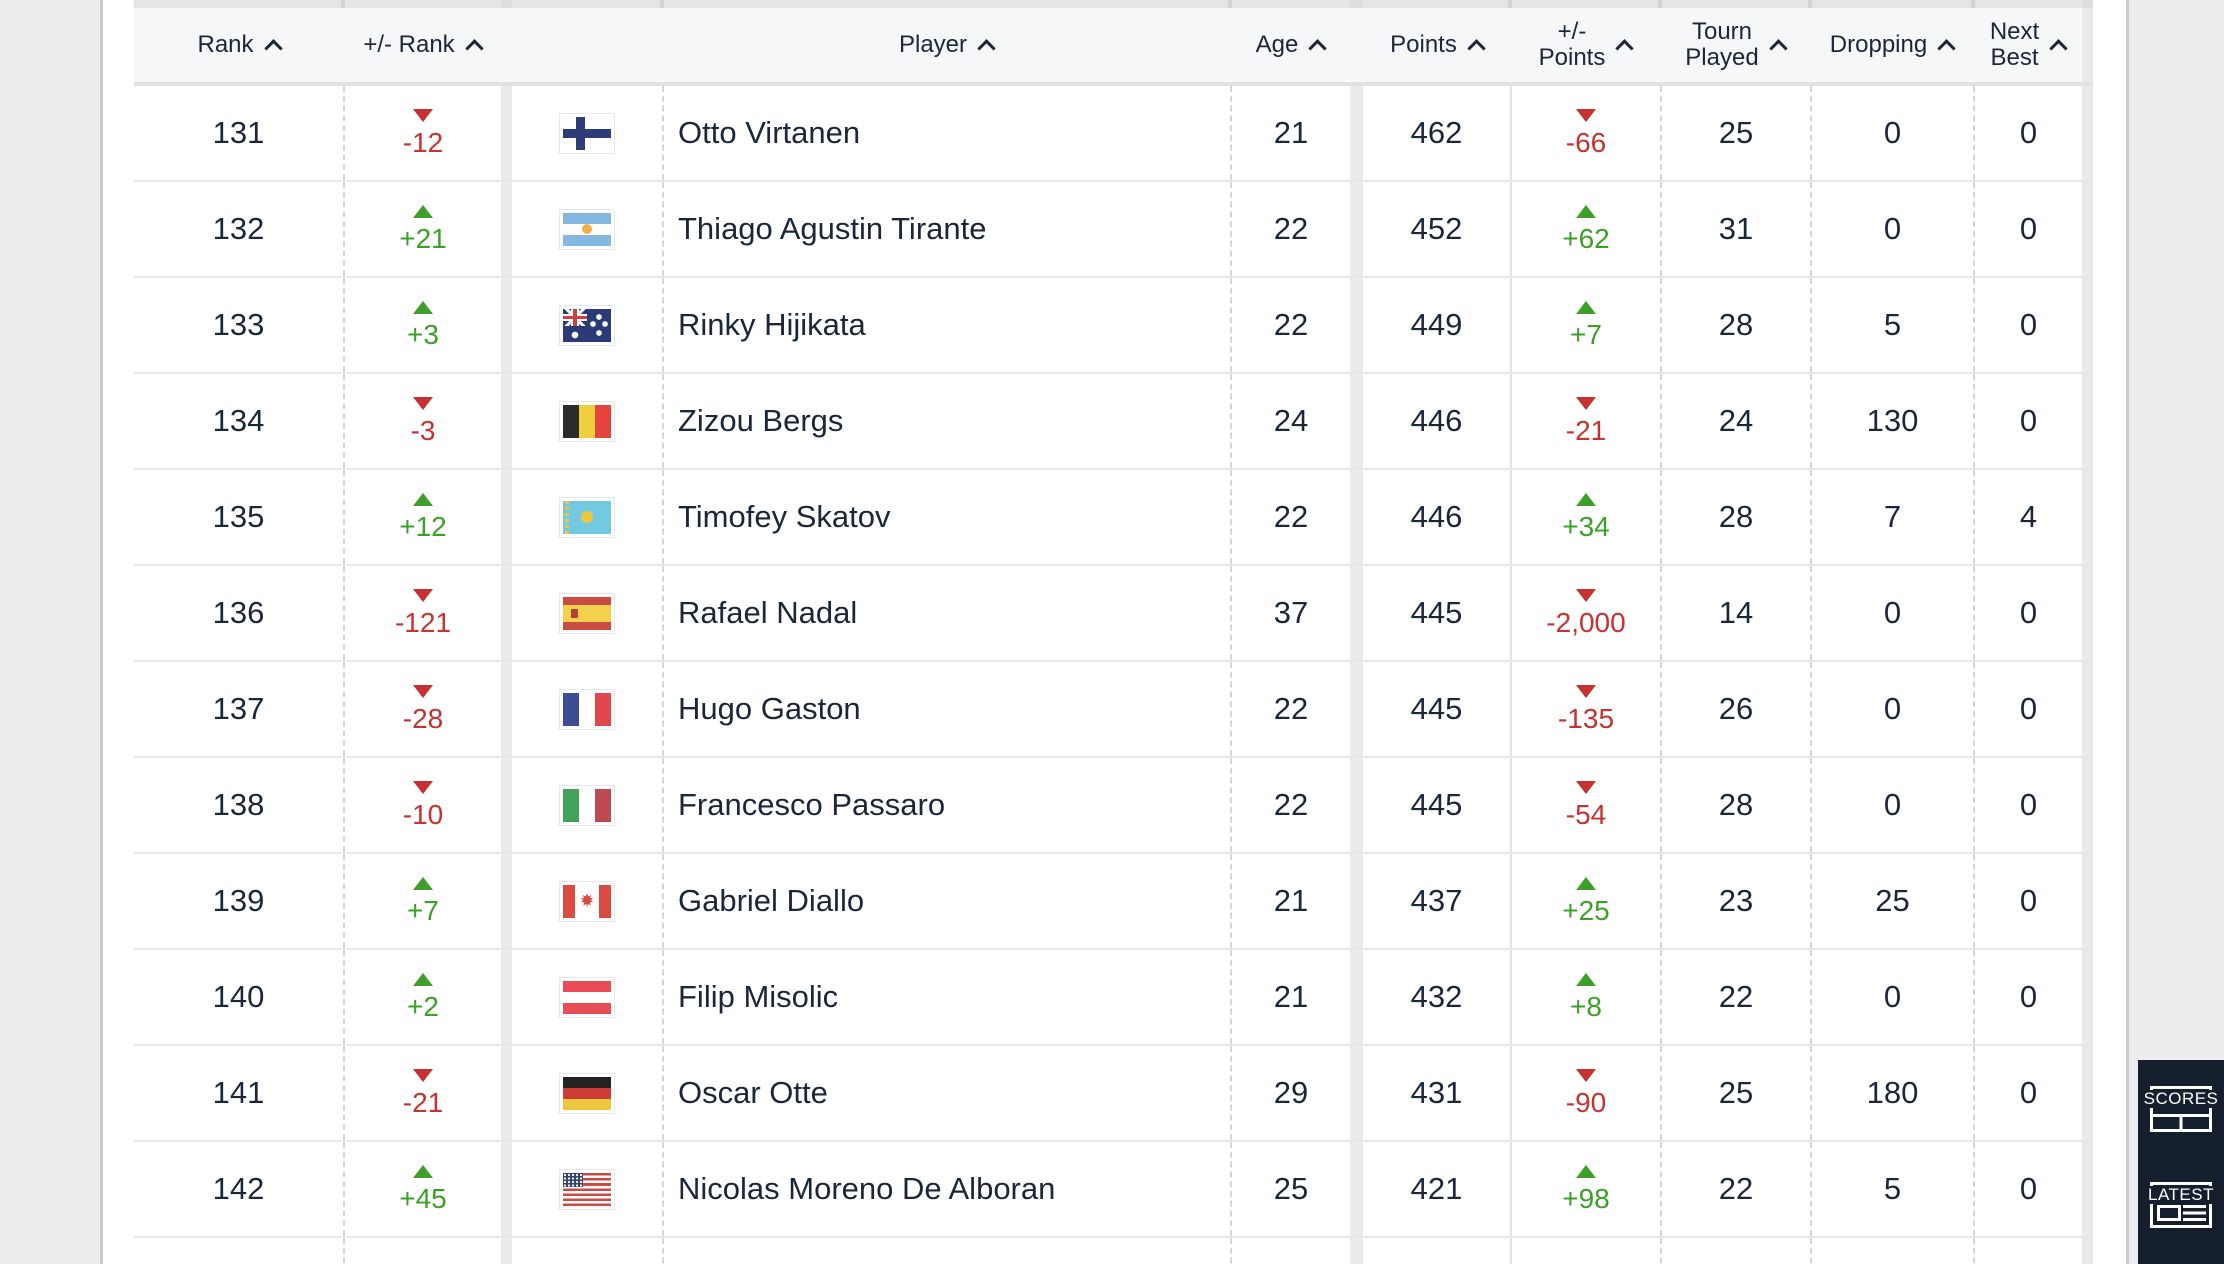 The image size is (2224, 1264). What do you see at coordinates (1735, 1251) in the screenshot?
I see `tourn-played-cell` at bounding box center [1735, 1251].